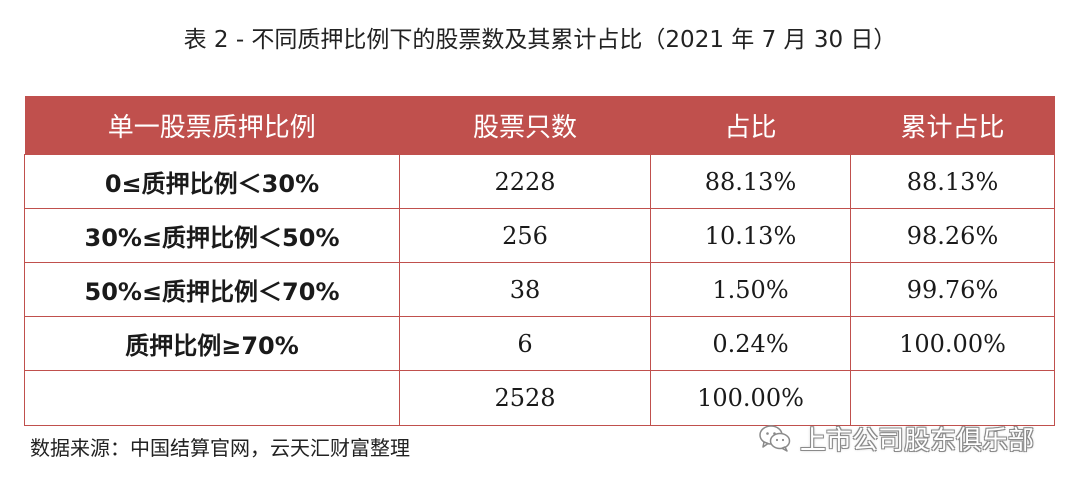 This screenshot has width=1080, height=484. Describe the element at coordinates (212, 235) in the screenshot. I see `row-label: 30%≤质押比例＜50%` at that location.